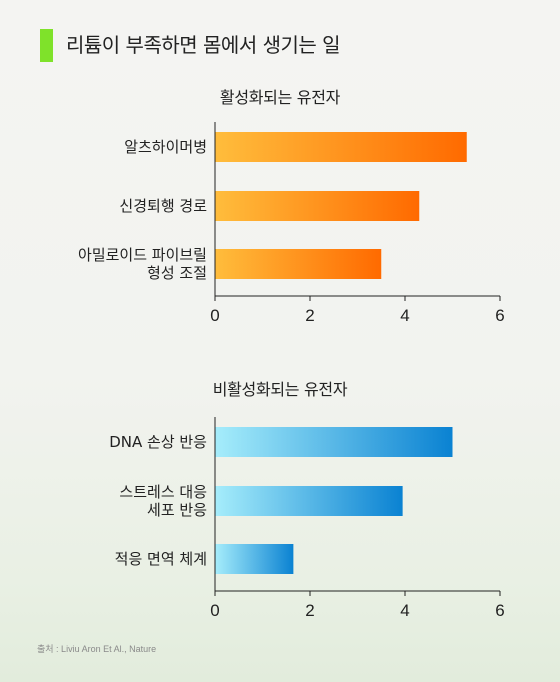 This screenshot has height=682, width=560. What do you see at coordinates (97, 649) in the screenshot?
I see `source-note: 출처 : Liviu Aron Et Al., Nature` at bounding box center [97, 649].